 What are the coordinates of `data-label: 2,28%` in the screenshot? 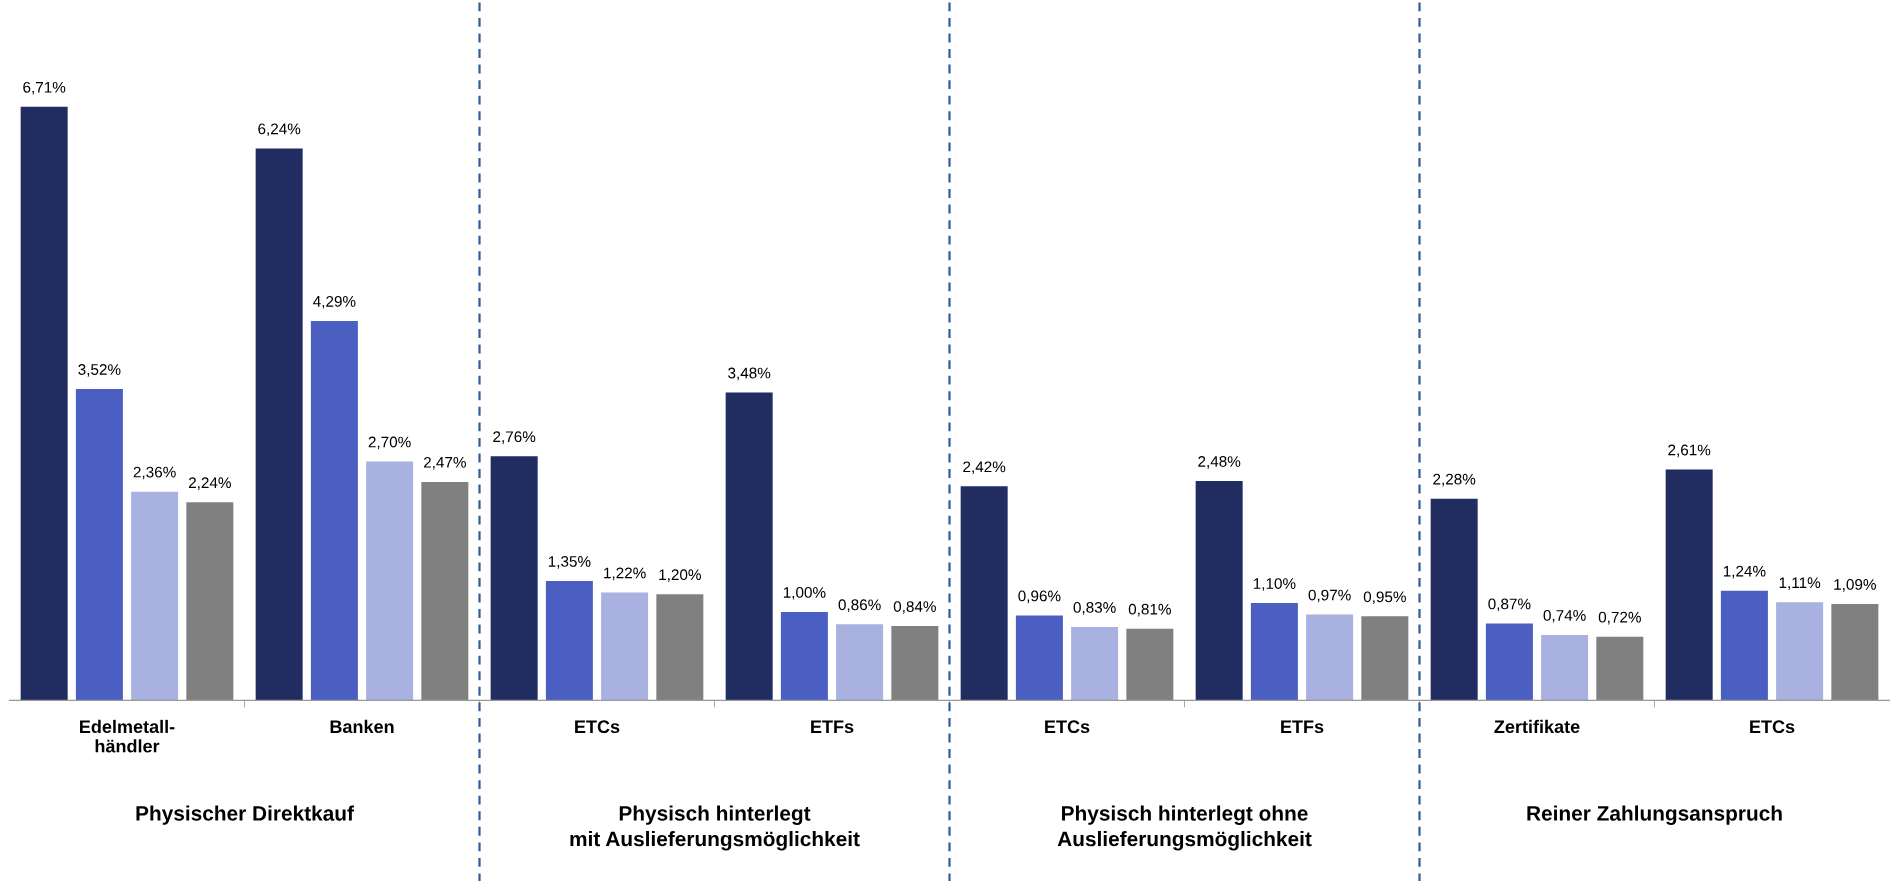 It's located at (1454, 480).